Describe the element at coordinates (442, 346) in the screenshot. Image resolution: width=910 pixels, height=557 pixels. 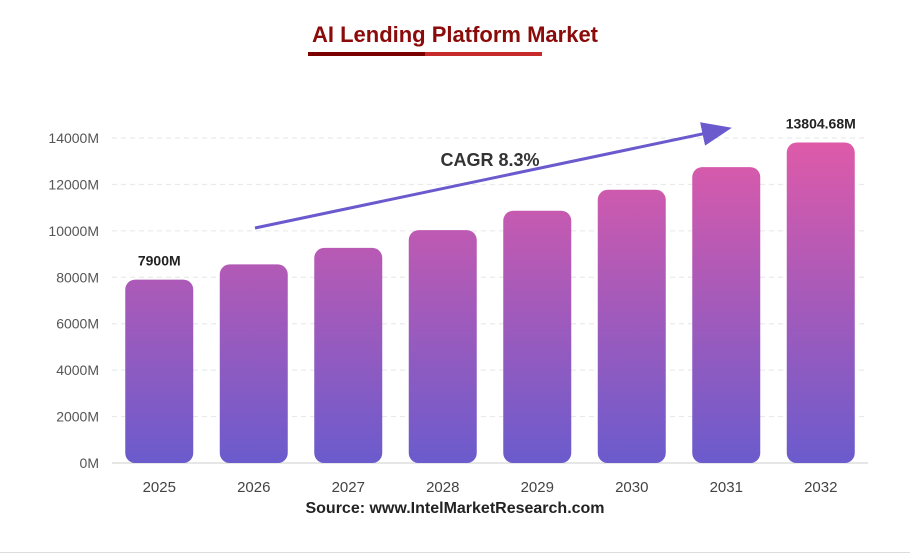
I see `bar-2028` at that location.